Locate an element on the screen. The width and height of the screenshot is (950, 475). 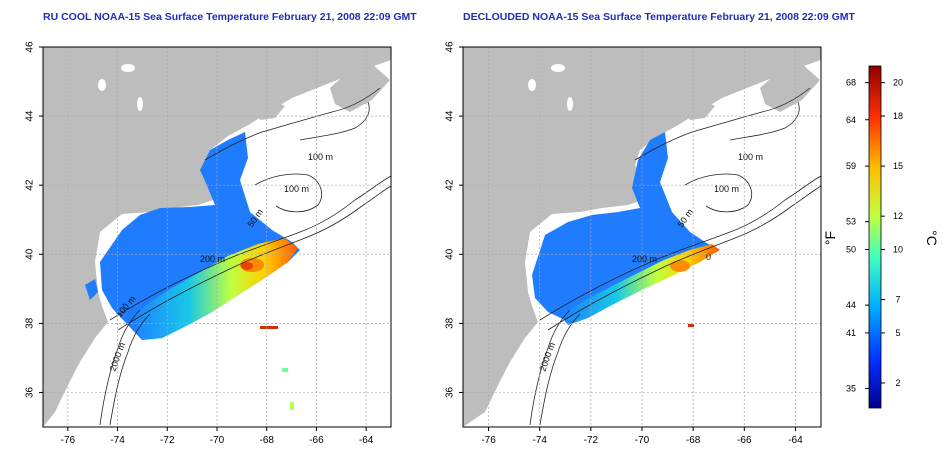
celsius-unit-label: °C is located at coordinates (932, 238).